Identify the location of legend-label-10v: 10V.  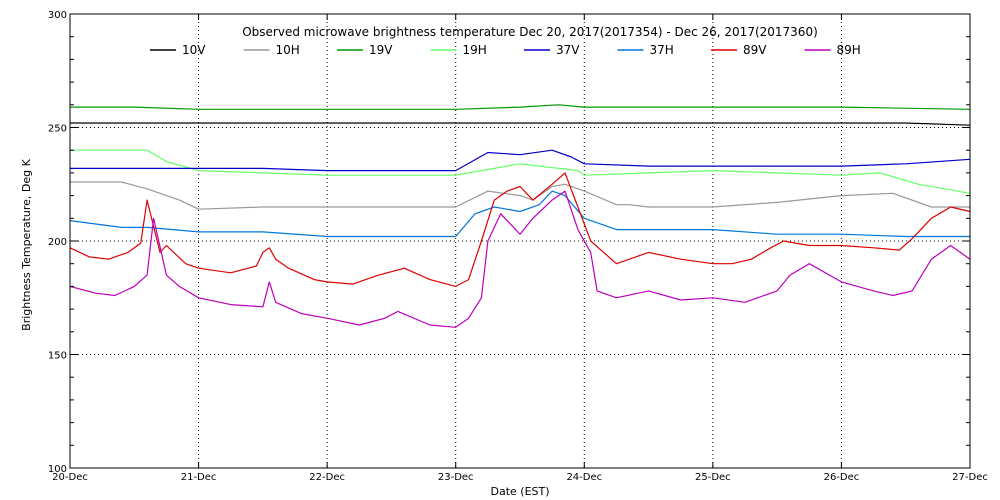
(194, 50).